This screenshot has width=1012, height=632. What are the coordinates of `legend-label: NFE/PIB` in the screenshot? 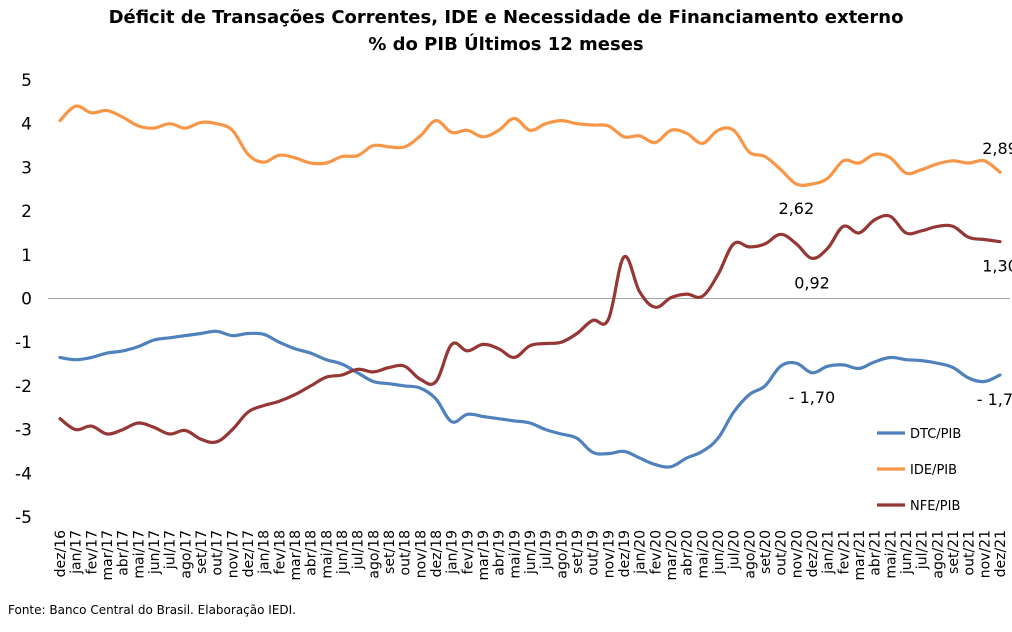 It's located at (935, 506).